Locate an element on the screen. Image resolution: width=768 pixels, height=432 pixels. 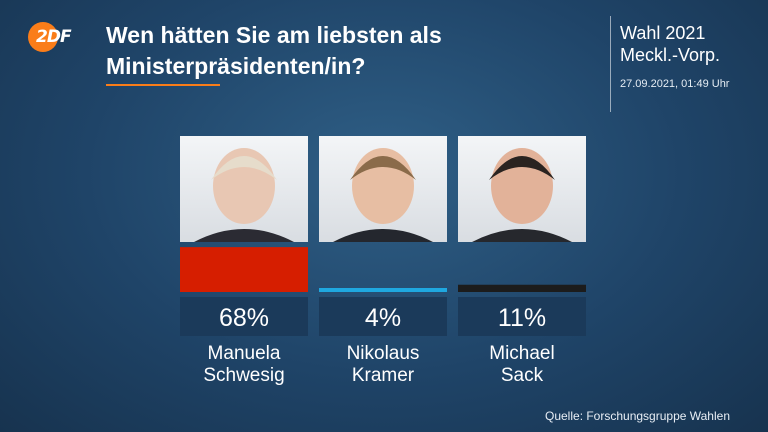
category-label: Kramer is located at coordinates (383, 375).